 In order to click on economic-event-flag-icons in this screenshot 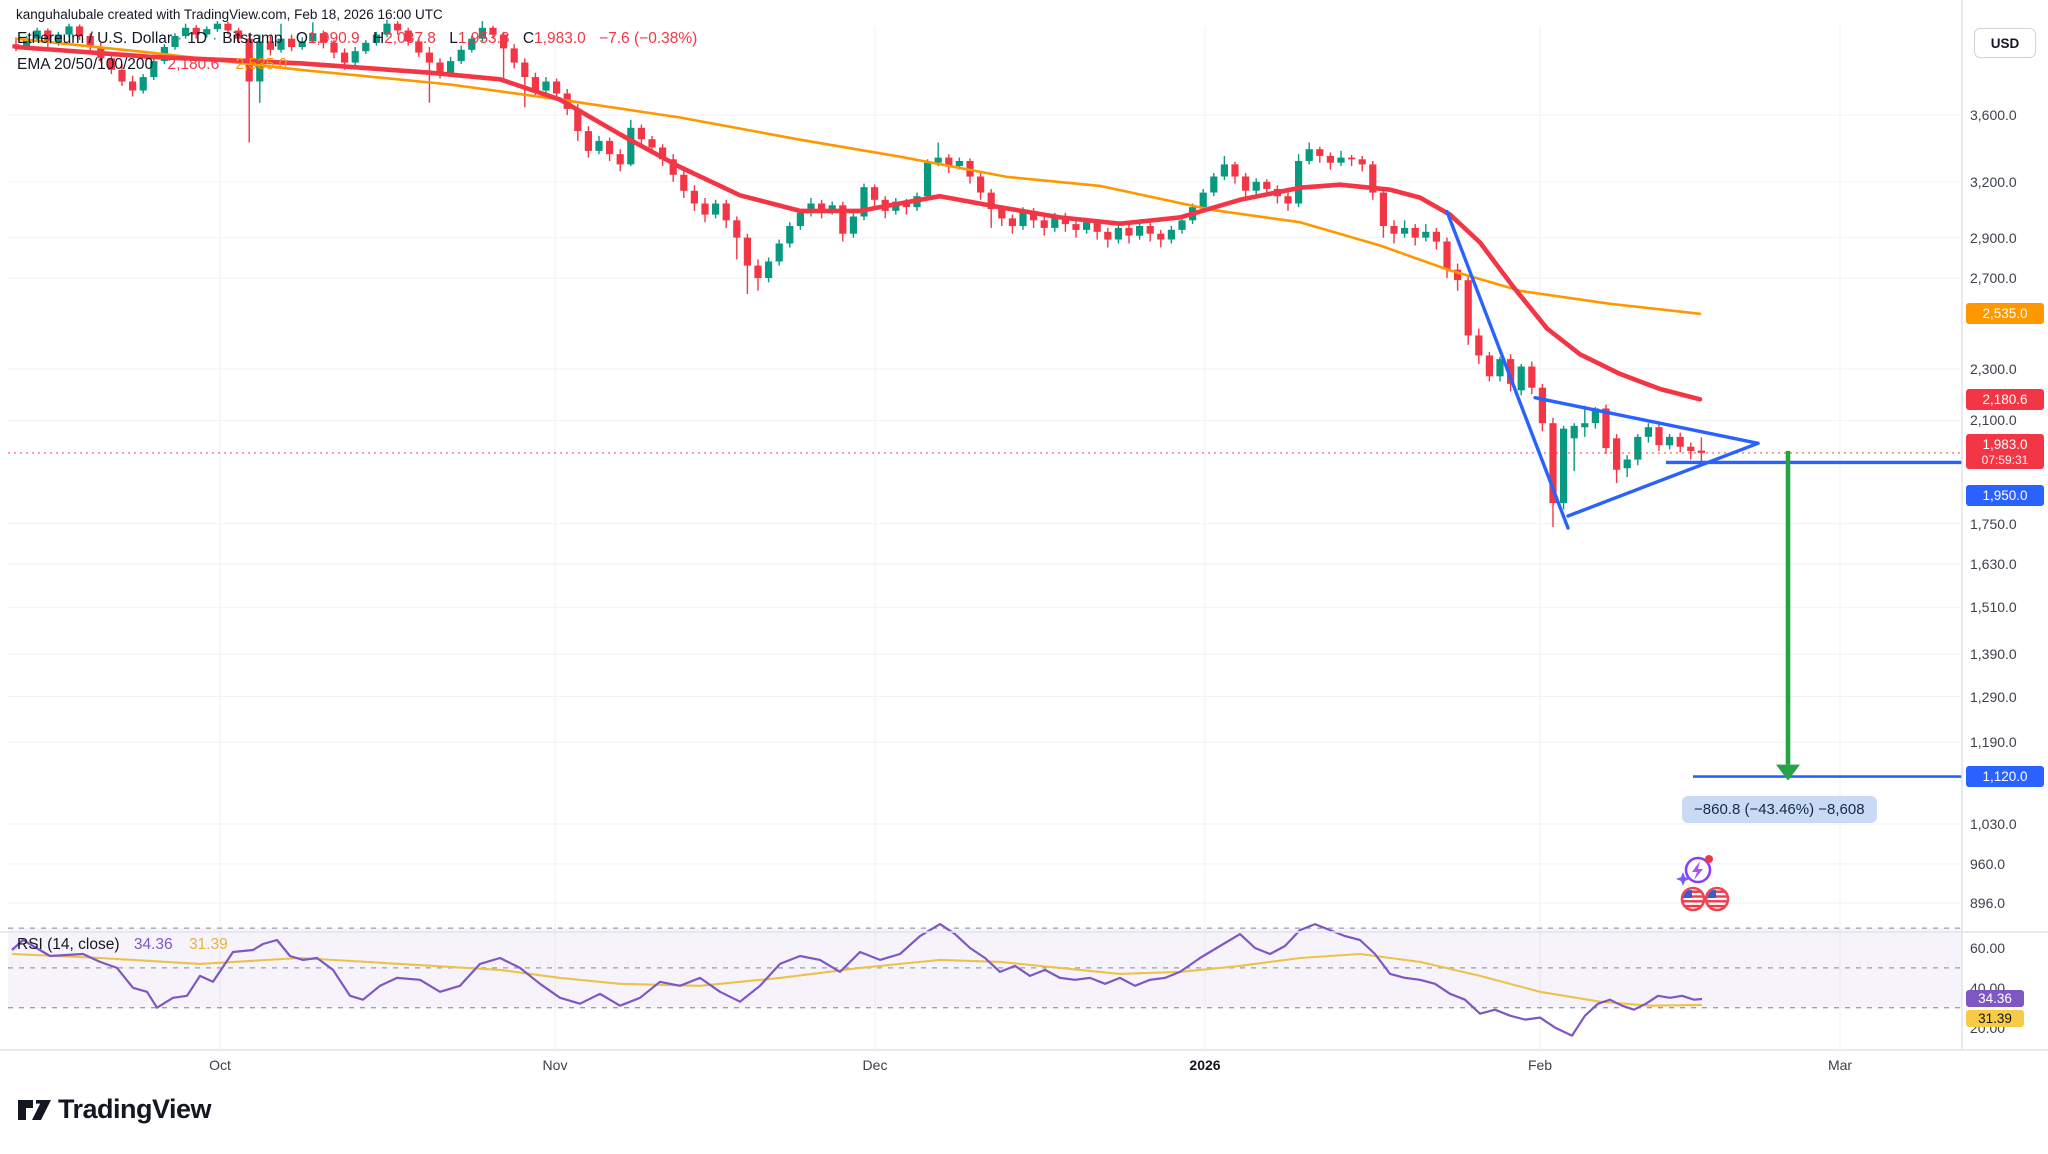, I will do `click(1706, 901)`.